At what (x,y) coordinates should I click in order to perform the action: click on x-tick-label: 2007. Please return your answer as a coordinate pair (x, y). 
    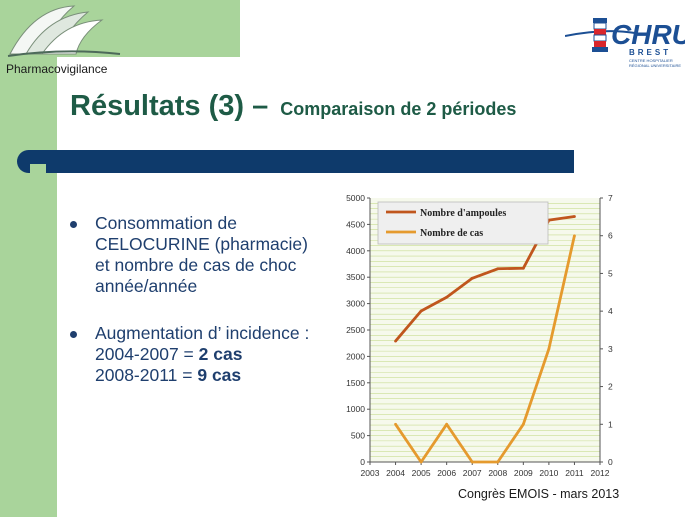
    Looking at the image, I should click on (472, 473).